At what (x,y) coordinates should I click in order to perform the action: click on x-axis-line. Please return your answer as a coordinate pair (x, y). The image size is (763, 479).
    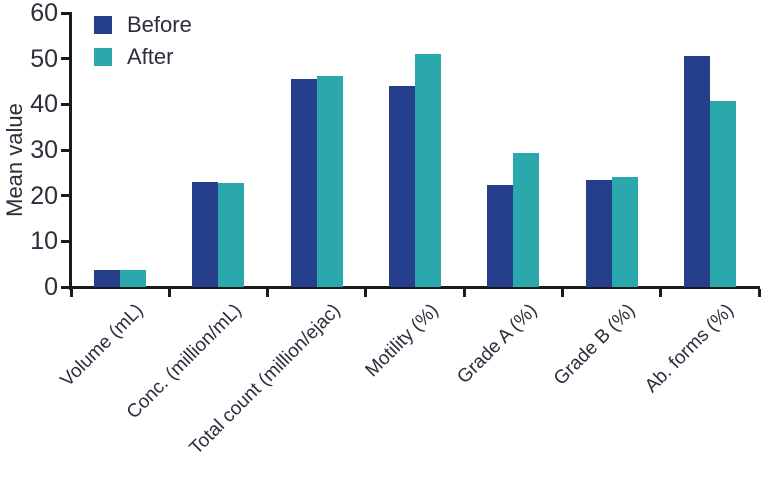
    Looking at the image, I should click on (410, 287).